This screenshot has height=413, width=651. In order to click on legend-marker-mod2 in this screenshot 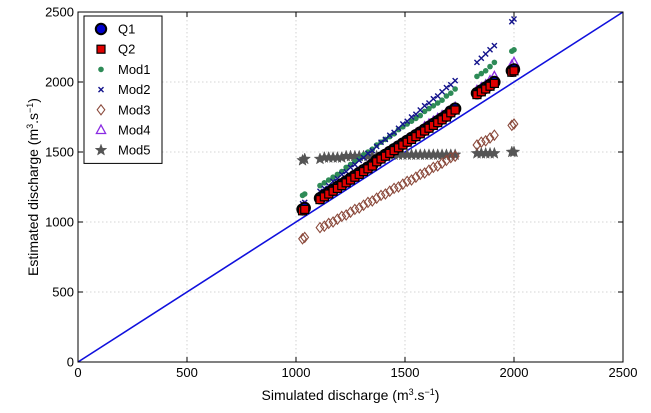, I will do `click(101, 89)`.